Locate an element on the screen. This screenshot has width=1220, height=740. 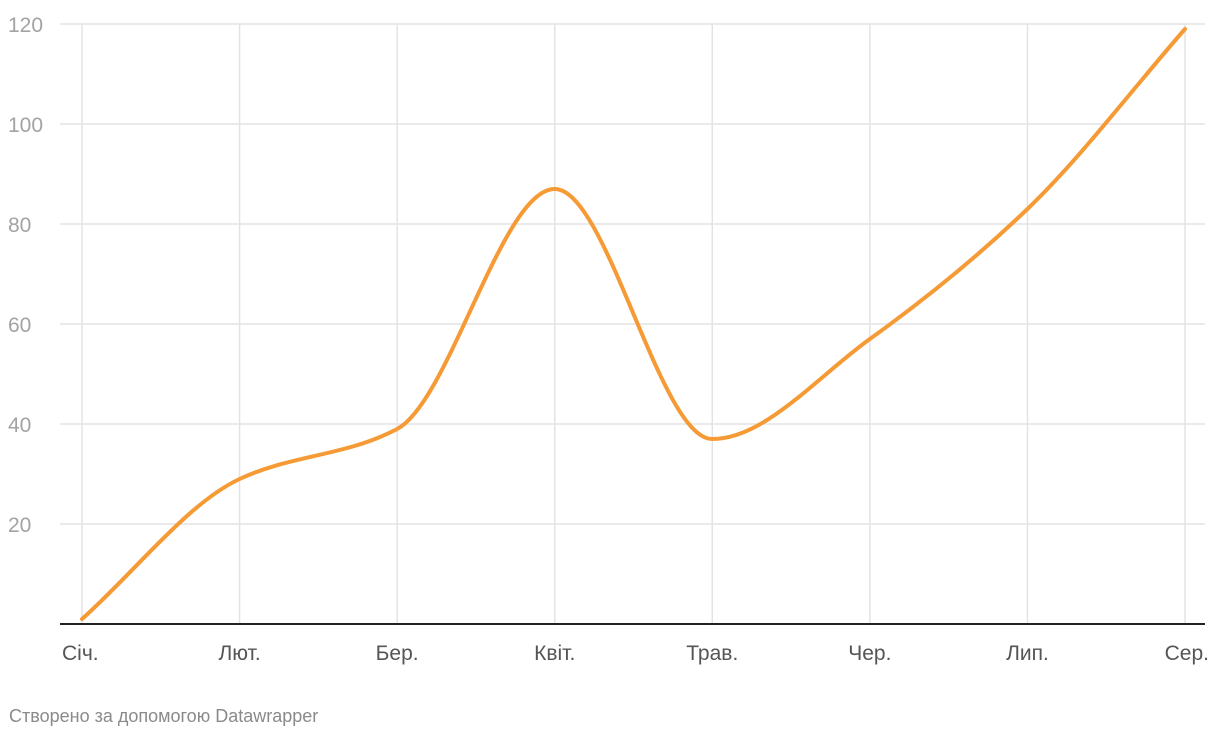
y-tick-label: 40 is located at coordinates (19, 425).